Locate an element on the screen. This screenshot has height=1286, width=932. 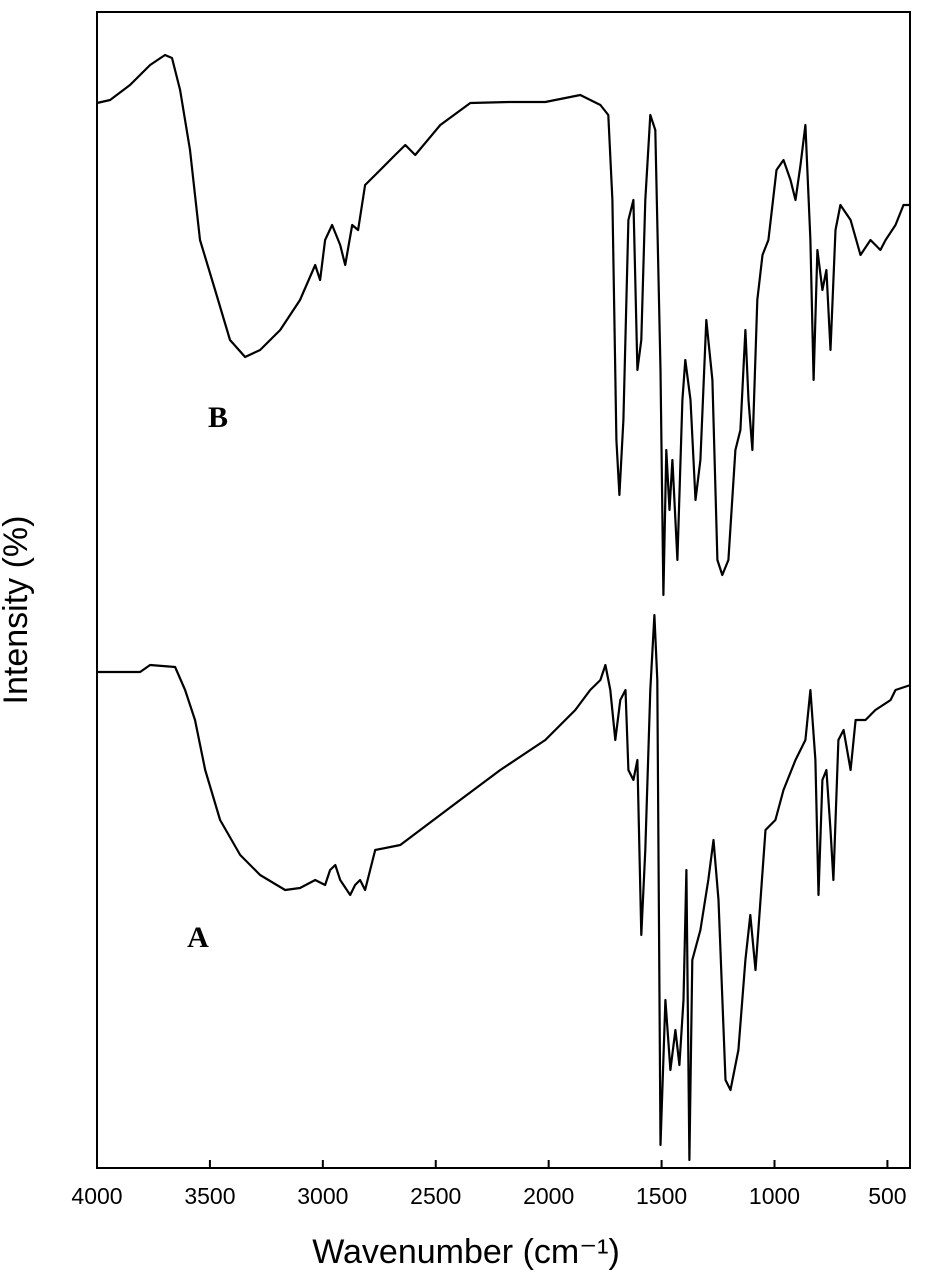
x-tick-label: 4000 is located at coordinates (96, 1196).